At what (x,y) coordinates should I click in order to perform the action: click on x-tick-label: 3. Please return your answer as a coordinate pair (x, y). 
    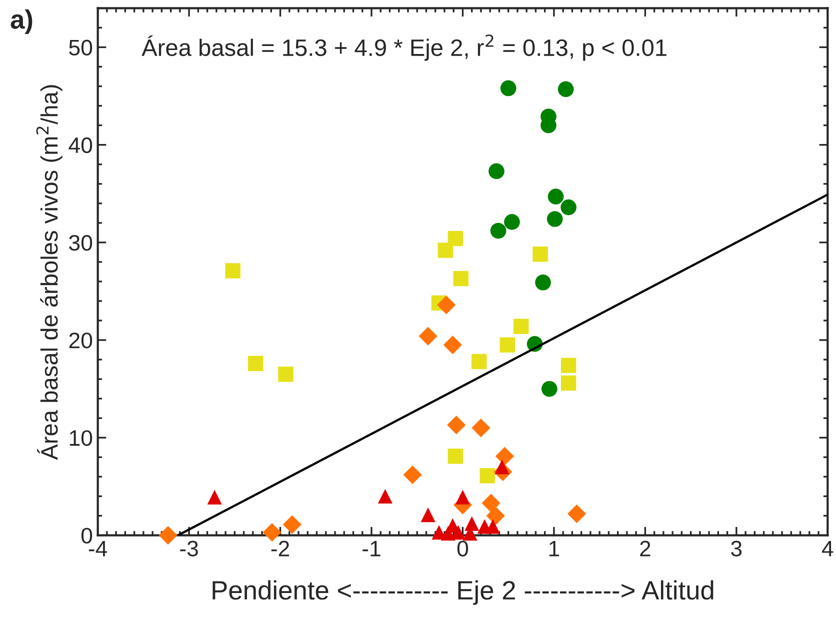
    Looking at the image, I should click on (736, 548).